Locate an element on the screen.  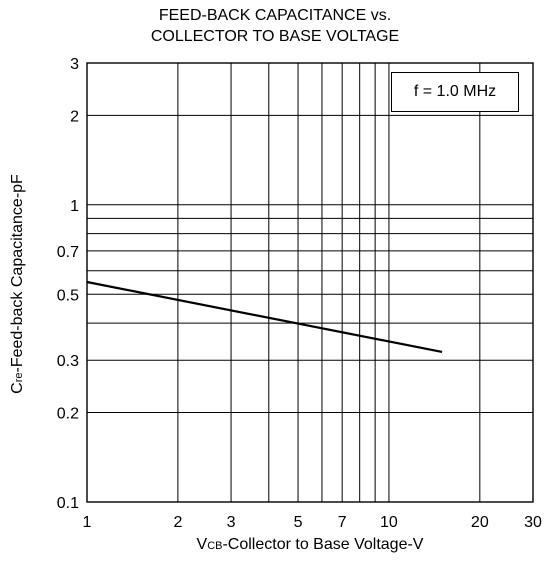
x-axis-label-rest: -Collector to Base Voltage-V is located at coordinates (323, 544).